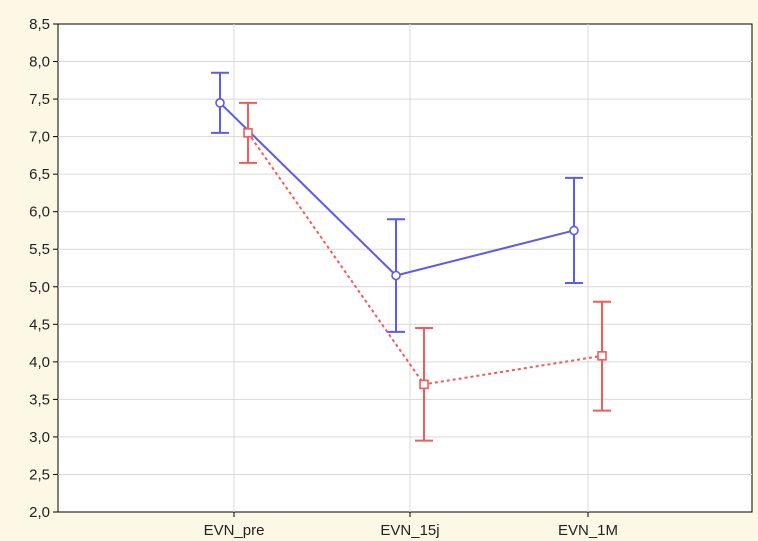 Image resolution: width=758 pixels, height=541 pixels. Describe the element at coordinates (39, 474) in the screenshot. I see `y-tick-label: 2,5` at that location.